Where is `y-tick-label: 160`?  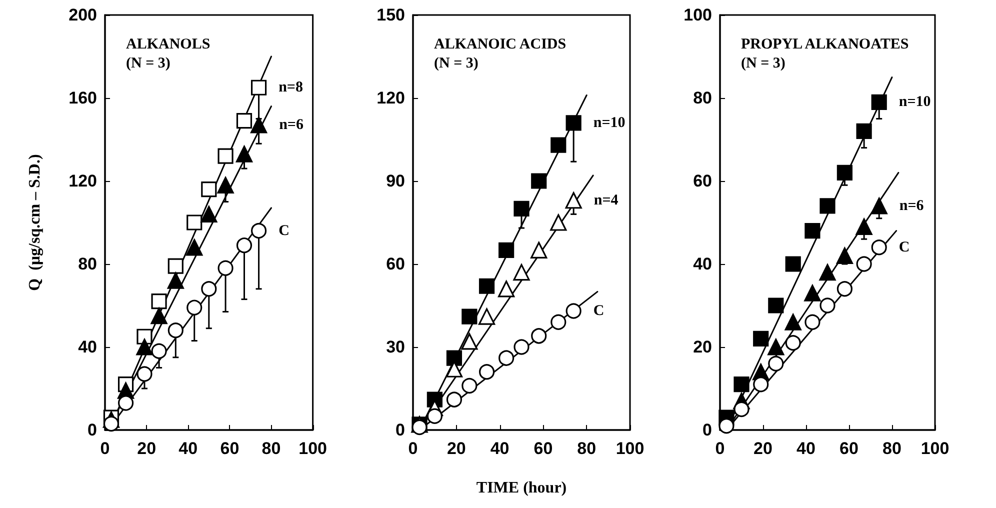
y-tick-label: 160 is located at coordinates (82, 98).